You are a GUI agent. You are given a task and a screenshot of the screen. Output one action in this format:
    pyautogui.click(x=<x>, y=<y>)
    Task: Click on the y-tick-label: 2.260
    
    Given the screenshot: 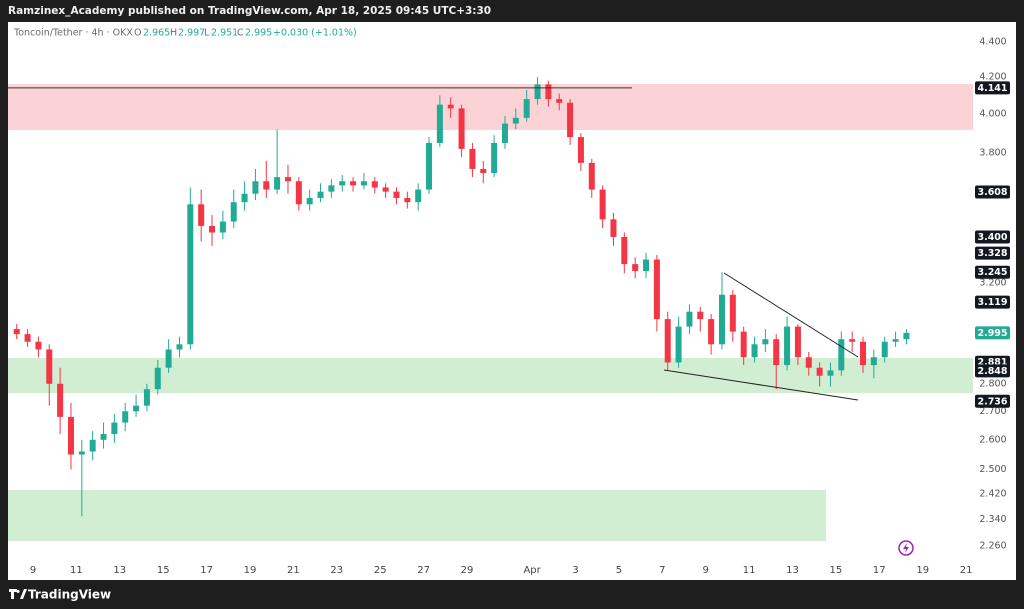 What is the action you would take?
    pyautogui.click(x=992, y=545)
    